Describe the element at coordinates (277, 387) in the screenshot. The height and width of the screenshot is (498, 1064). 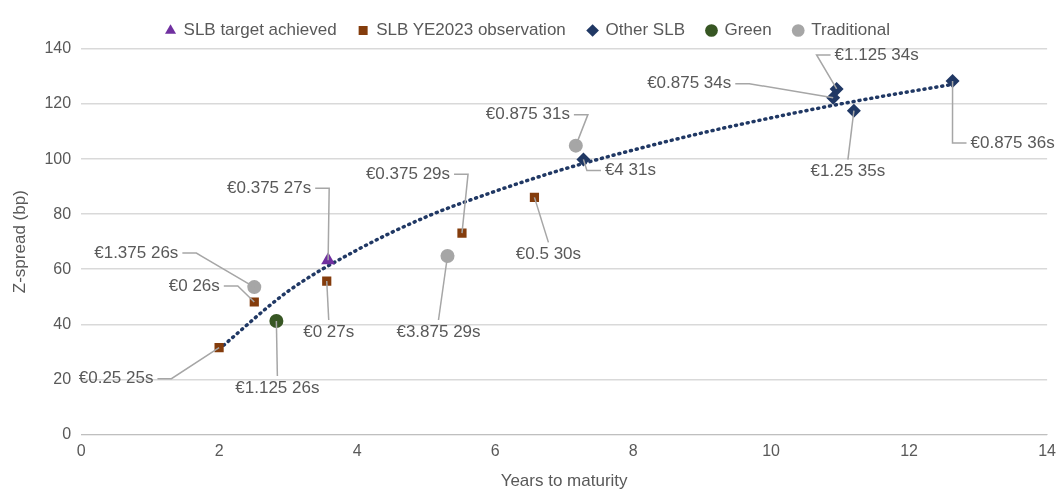
I see `annotation: €1.125 26s` at that location.